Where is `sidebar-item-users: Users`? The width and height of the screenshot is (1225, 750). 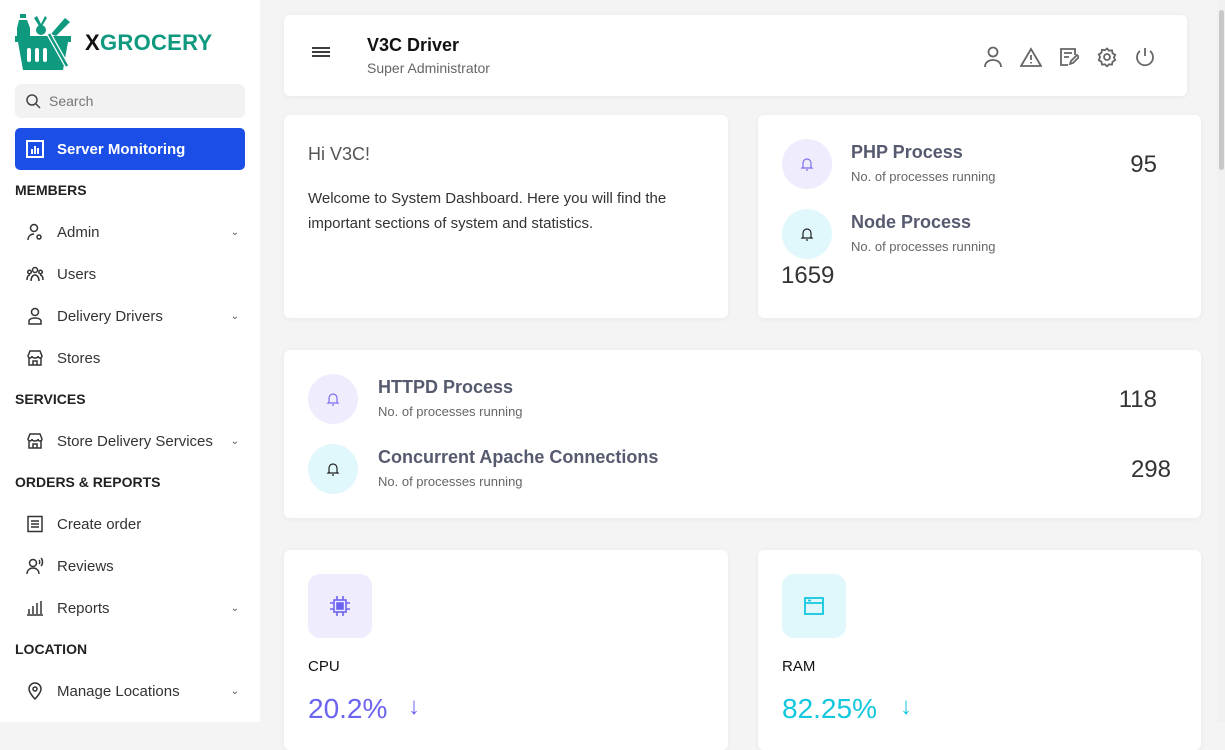
sidebar-item-users: Users is located at coordinates (130, 274).